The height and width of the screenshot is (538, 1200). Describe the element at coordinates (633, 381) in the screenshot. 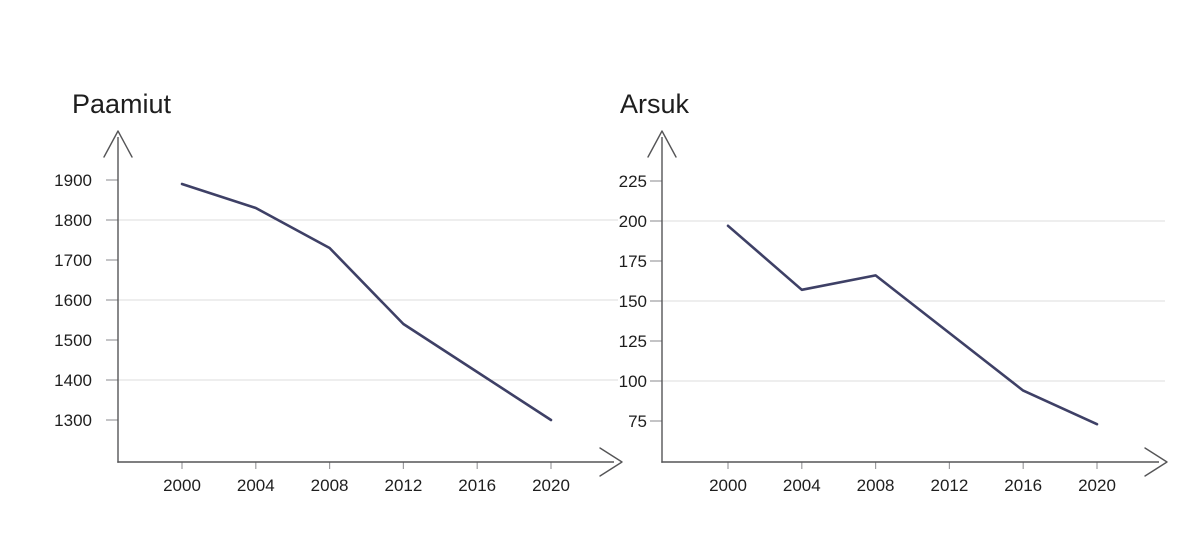

I see `y-tick-label: 100` at that location.